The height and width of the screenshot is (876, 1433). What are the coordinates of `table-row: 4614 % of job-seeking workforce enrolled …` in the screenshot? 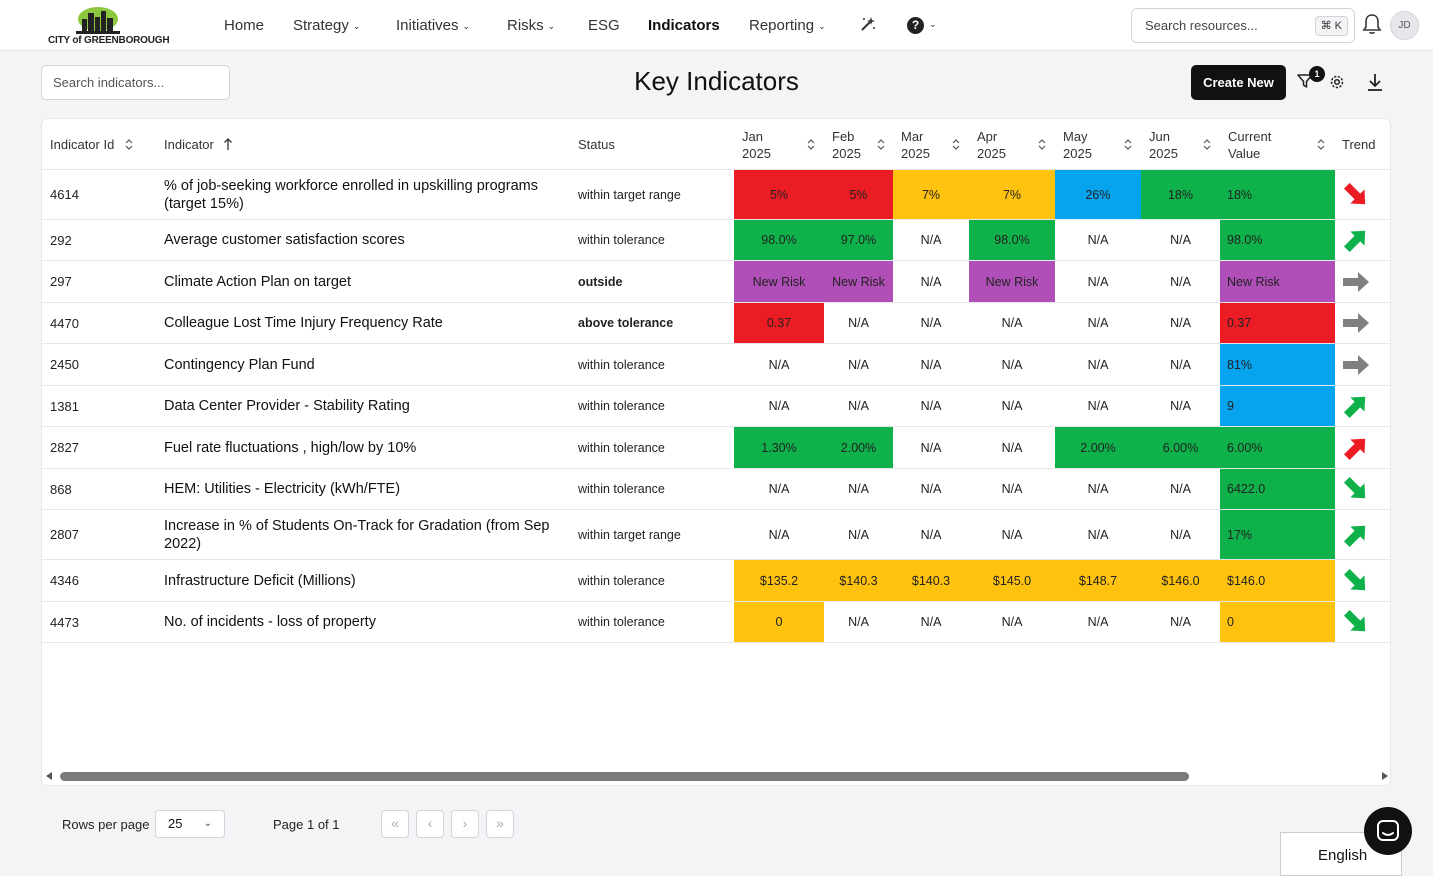 It's located at (716, 195).